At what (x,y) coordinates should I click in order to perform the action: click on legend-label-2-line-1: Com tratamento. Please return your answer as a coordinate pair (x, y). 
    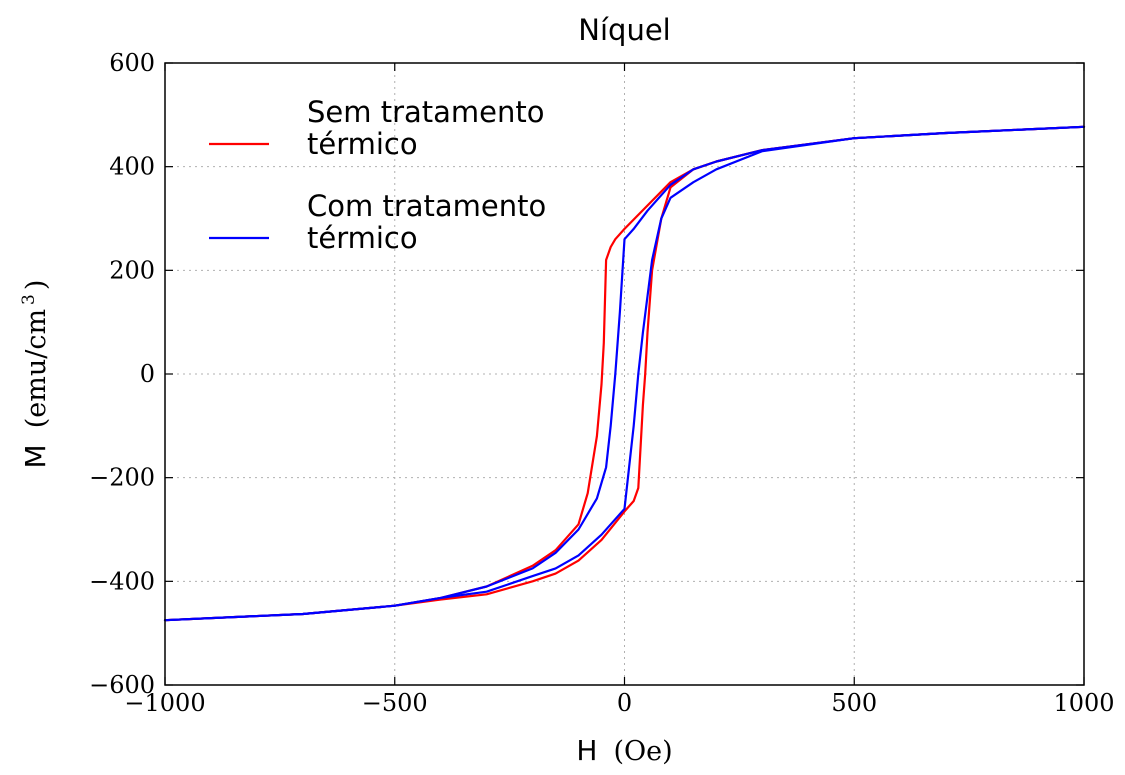
    Looking at the image, I should click on (426, 206).